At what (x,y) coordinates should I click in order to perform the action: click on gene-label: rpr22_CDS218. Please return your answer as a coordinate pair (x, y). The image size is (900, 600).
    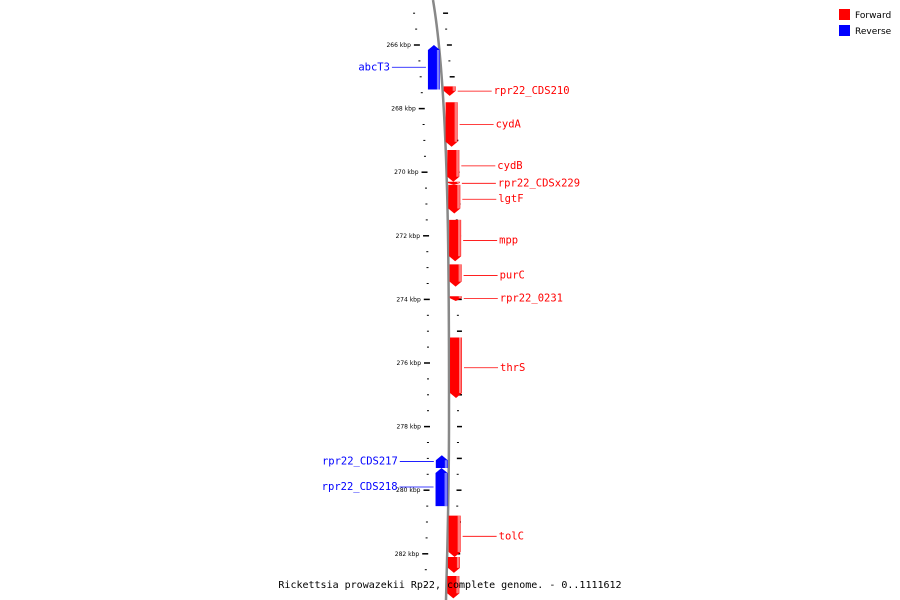
    Looking at the image, I should click on (360, 487).